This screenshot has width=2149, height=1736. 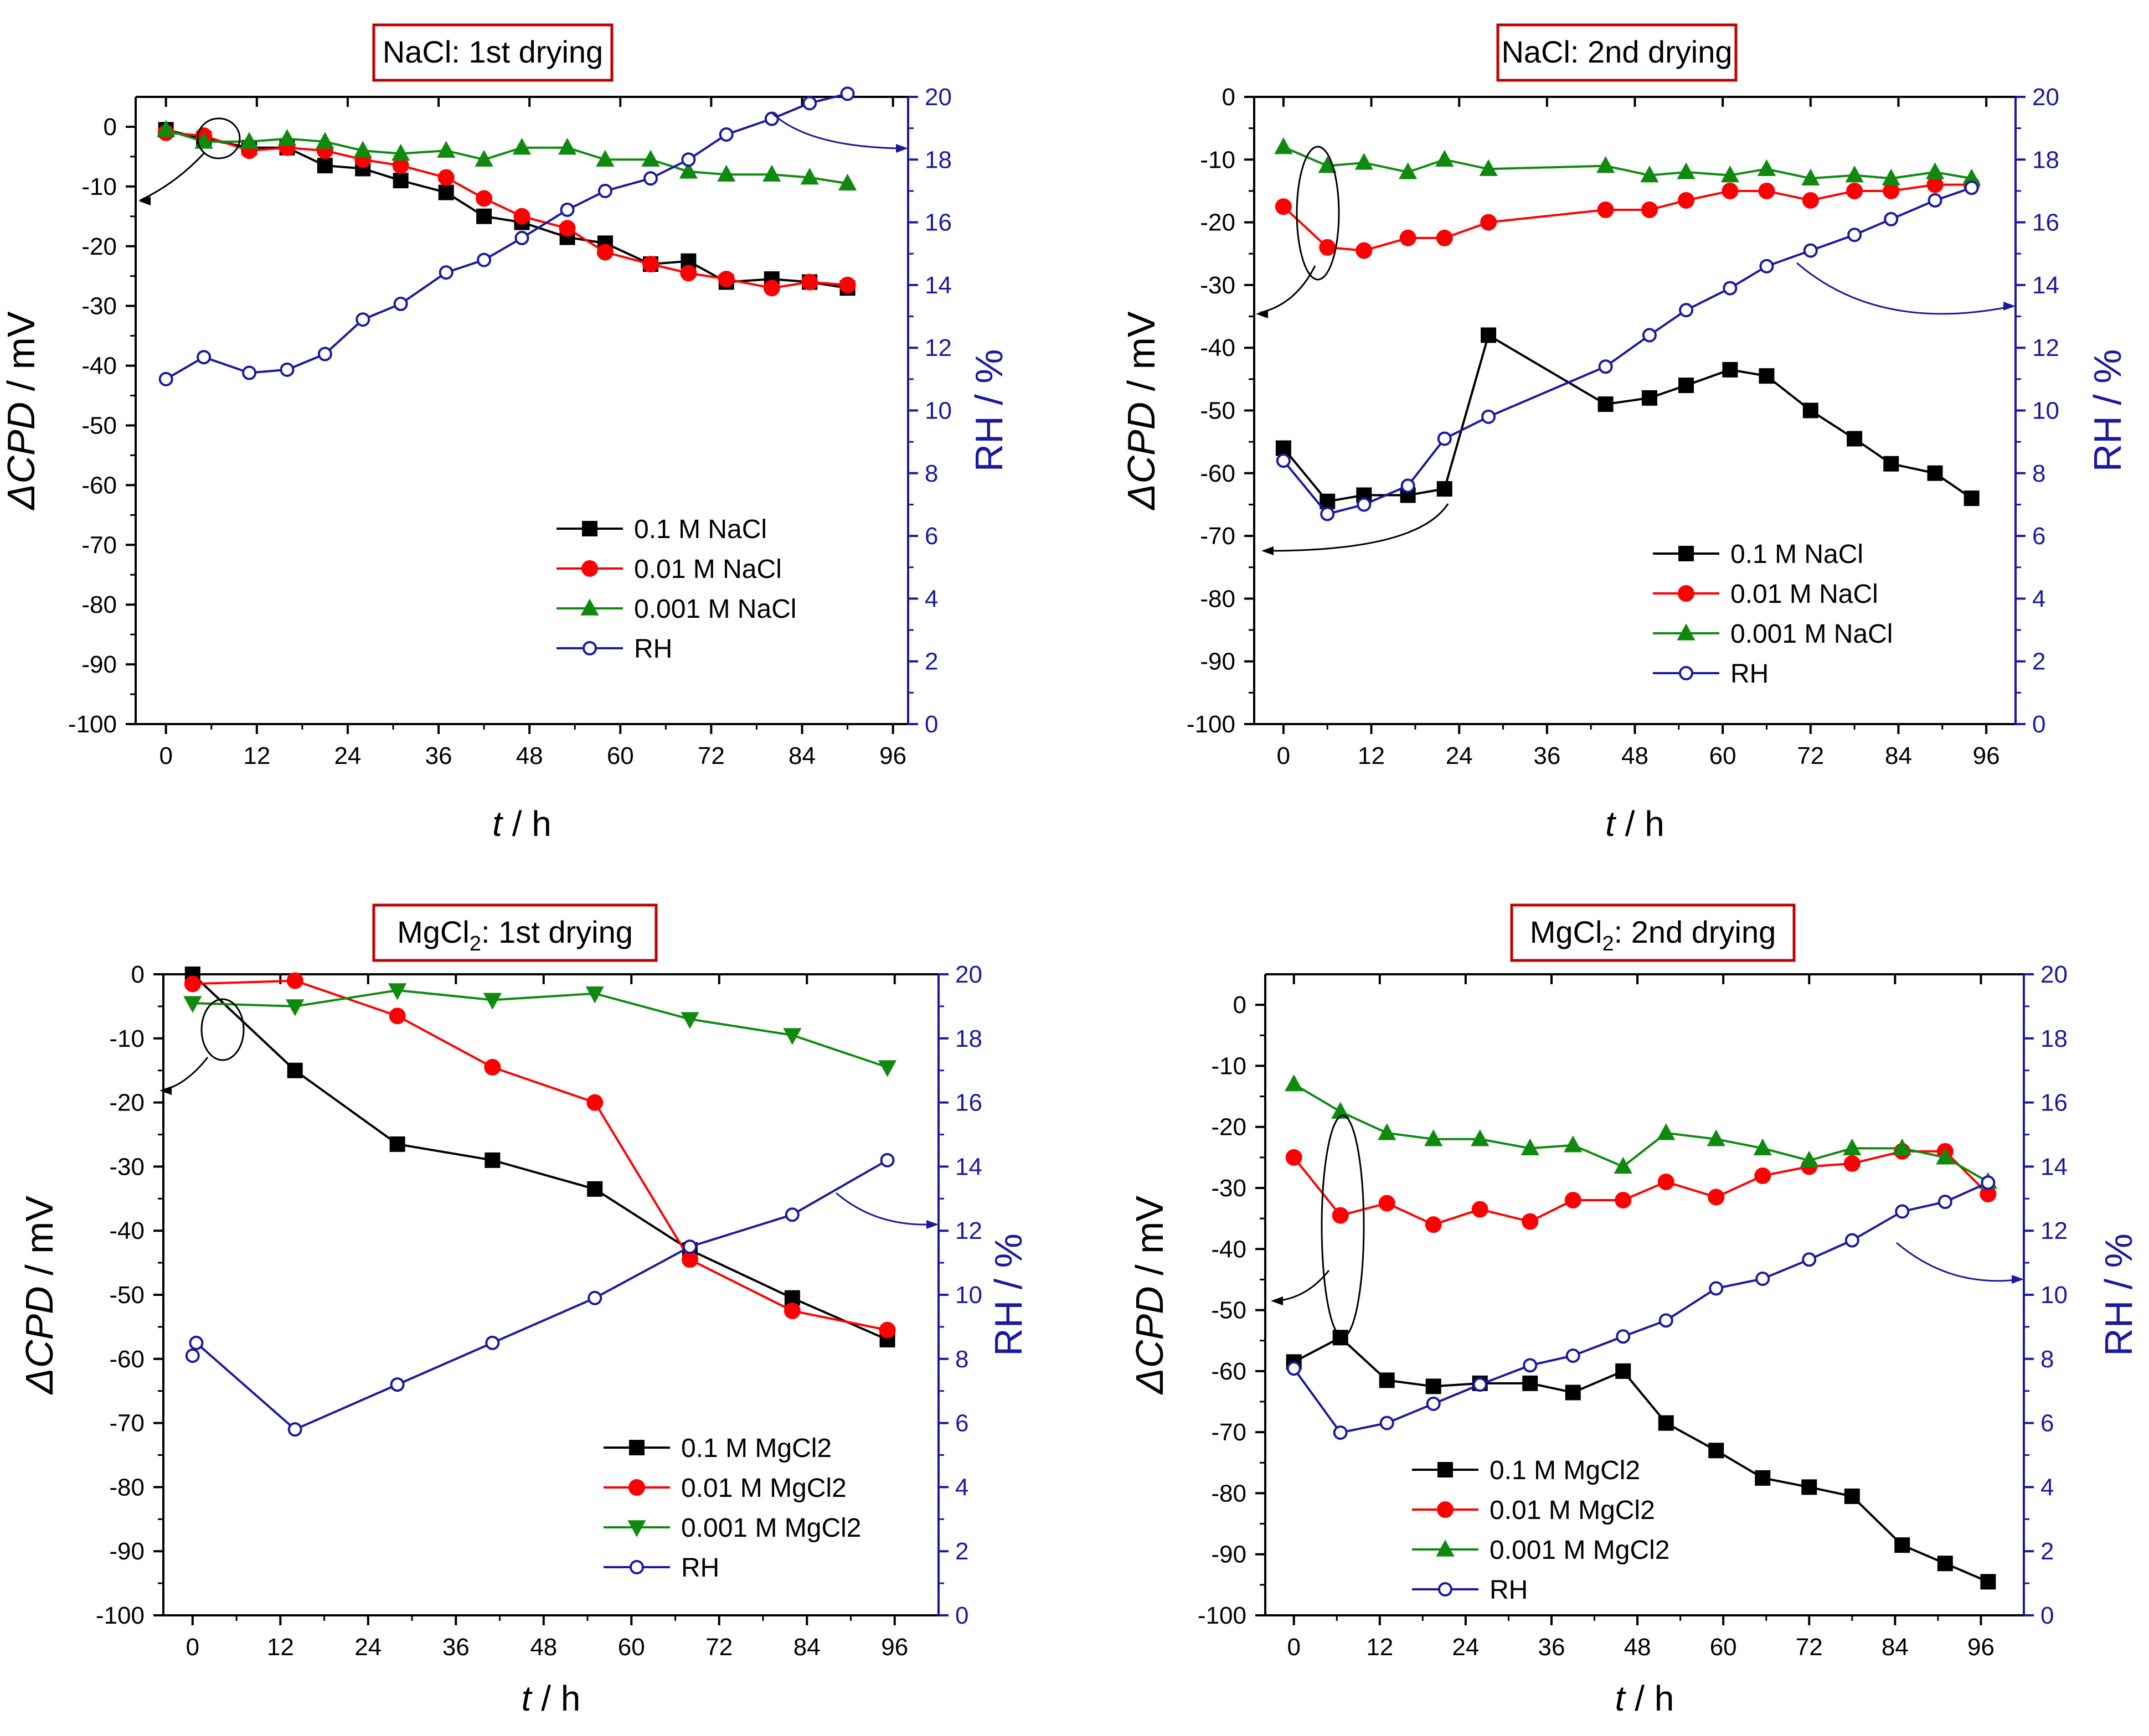 What do you see at coordinates (892, 755) in the screenshot?
I see `x-tick-label: 96` at bounding box center [892, 755].